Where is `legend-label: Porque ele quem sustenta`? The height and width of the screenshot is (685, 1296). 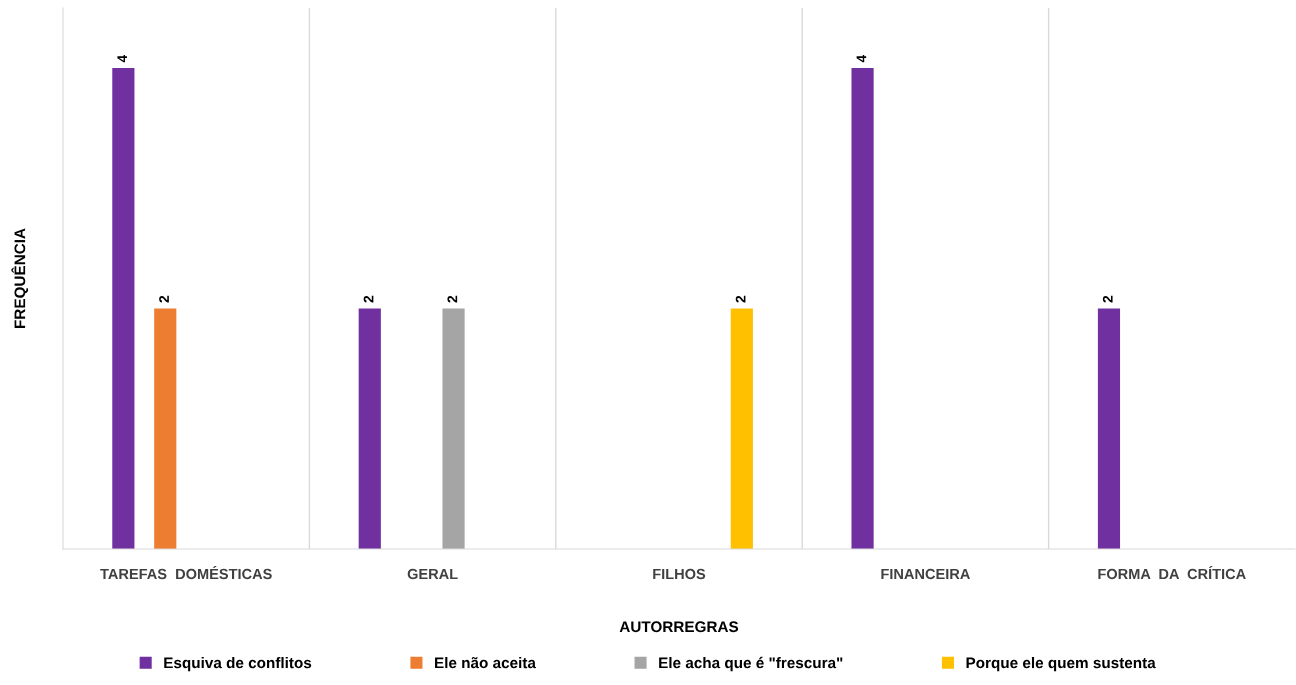
legend-label: Porque ele quem sustenta is located at coordinates (1061, 664).